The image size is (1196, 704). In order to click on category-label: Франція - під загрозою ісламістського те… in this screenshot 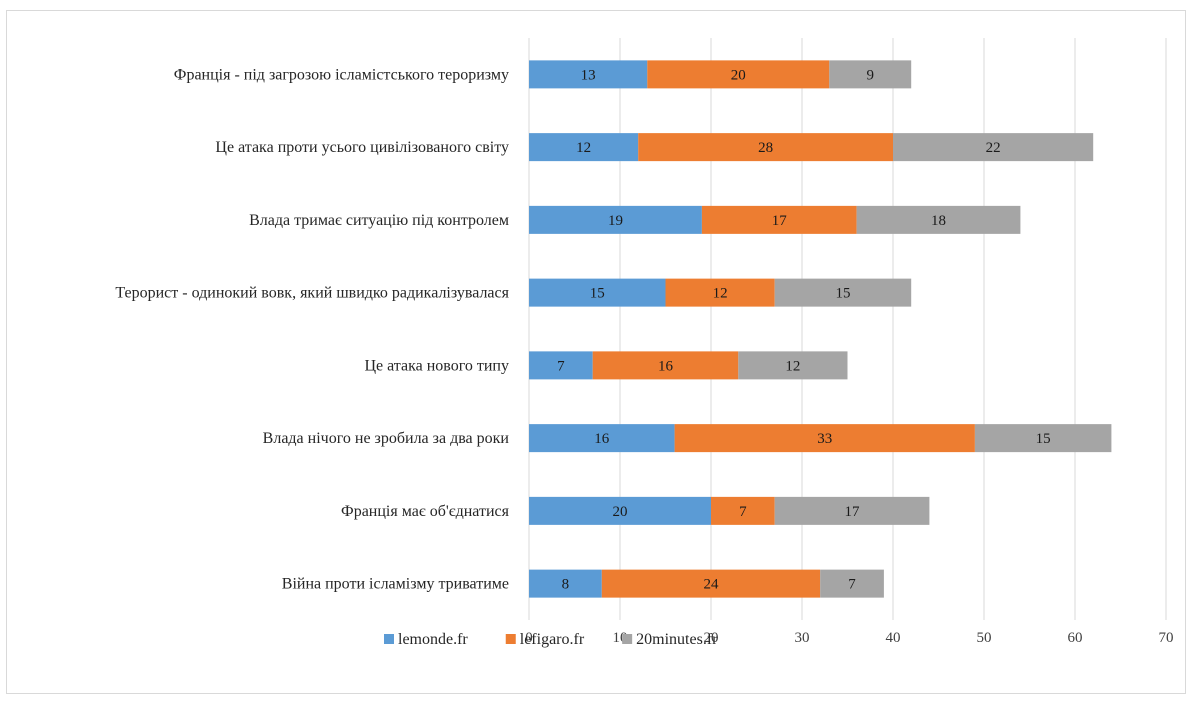, I will do `click(341, 74)`.